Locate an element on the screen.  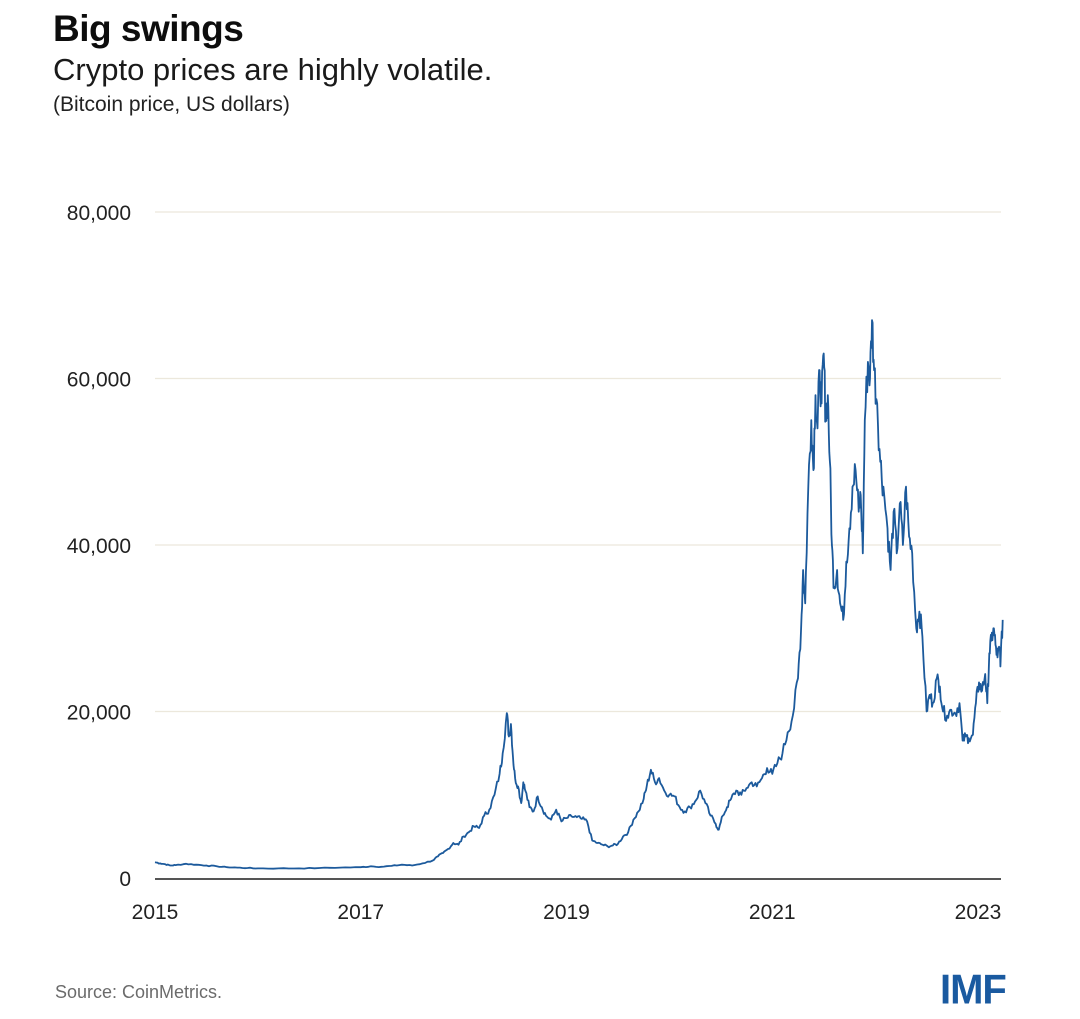
x-tick-label: 2019 is located at coordinates (566, 912).